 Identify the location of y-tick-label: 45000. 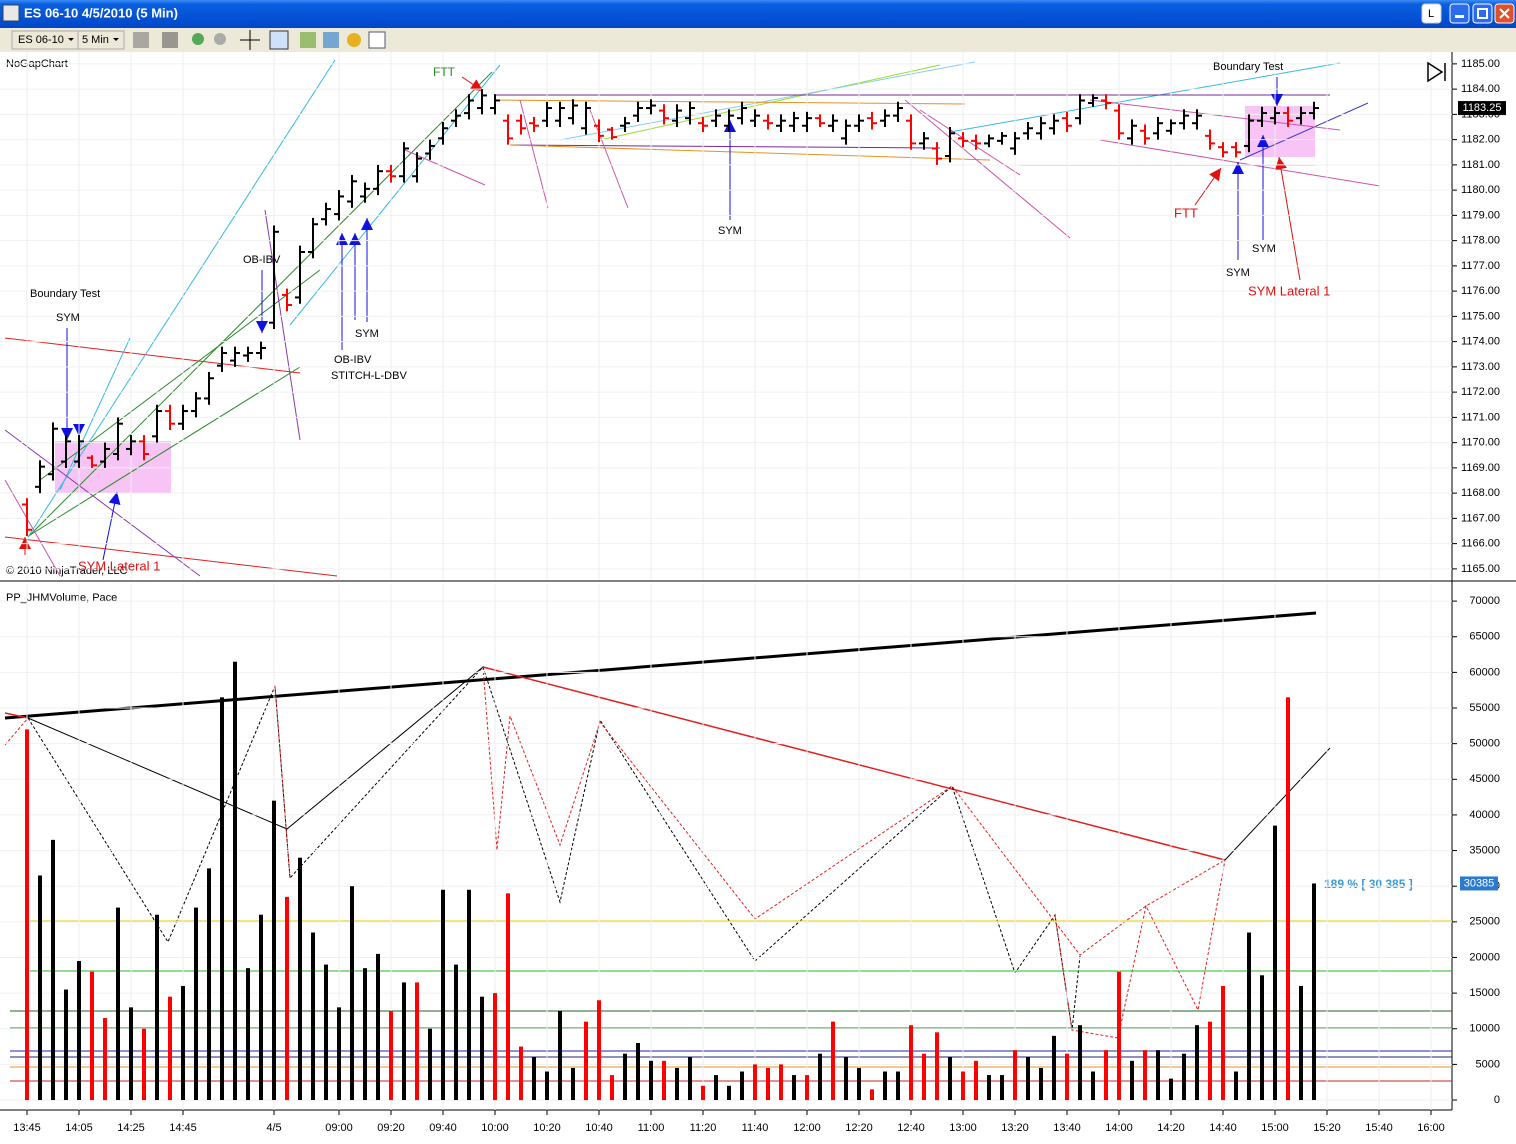
(1484, 779).